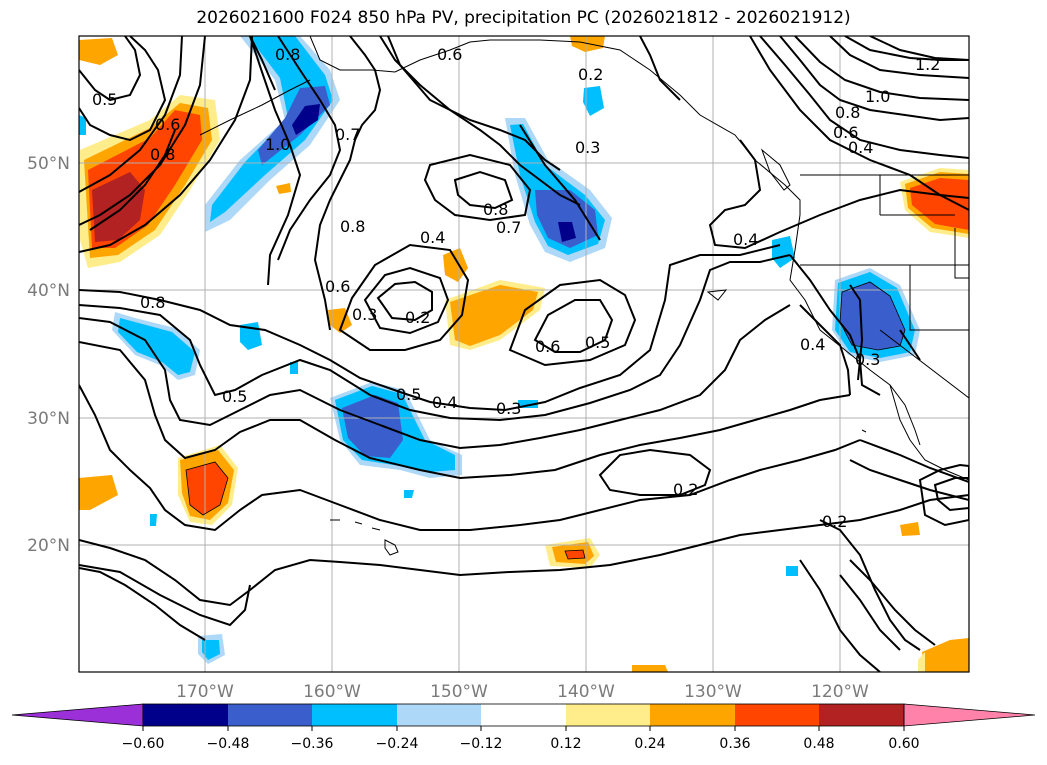 The image size is (1047, 765). What do you see at coordinates (921, 662) in the screenshot?
I see `shade-se-yellow` at bounding box center [921, 662].